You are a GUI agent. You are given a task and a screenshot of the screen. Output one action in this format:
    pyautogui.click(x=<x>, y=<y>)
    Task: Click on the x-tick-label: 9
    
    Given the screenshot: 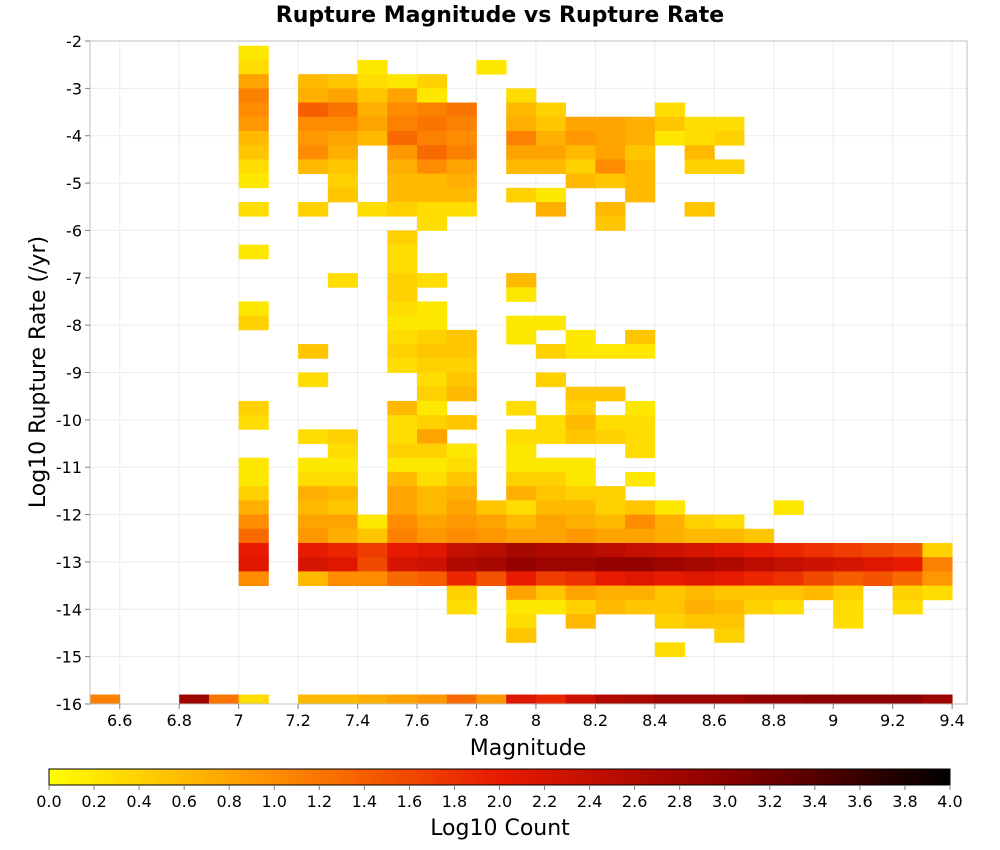 What is the action you would take?
    pyautogui.click(x=833, y=720)
    